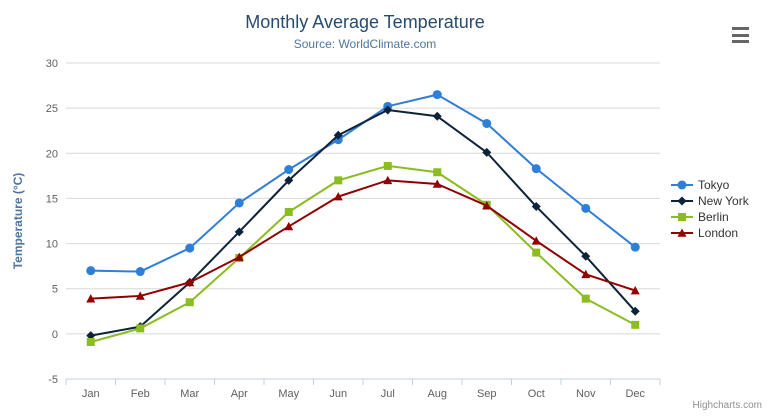  What do you see at coordinates (713, 217) in the screenshot?
I see `legend-item-label: Berlin` at bounding box center [713, 217].